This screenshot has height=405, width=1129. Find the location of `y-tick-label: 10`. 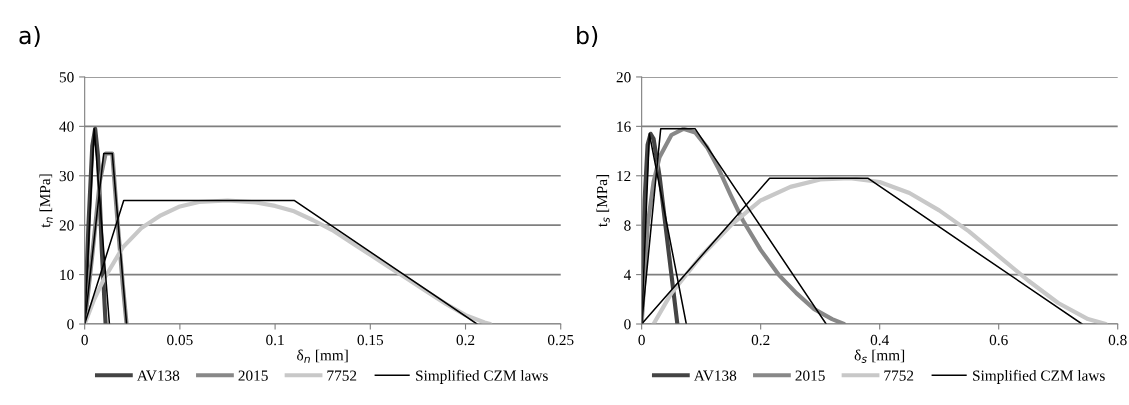

y-tick-label: 10 is located at coordinates (67, 275).